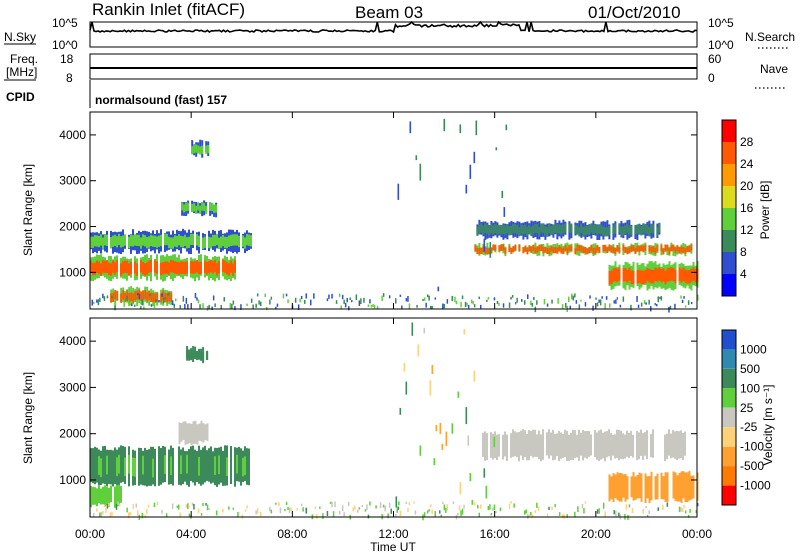  Describe the element at coordinates (24, 59) in the screenshot. I see `freq-label-1: Freq.` at that location.